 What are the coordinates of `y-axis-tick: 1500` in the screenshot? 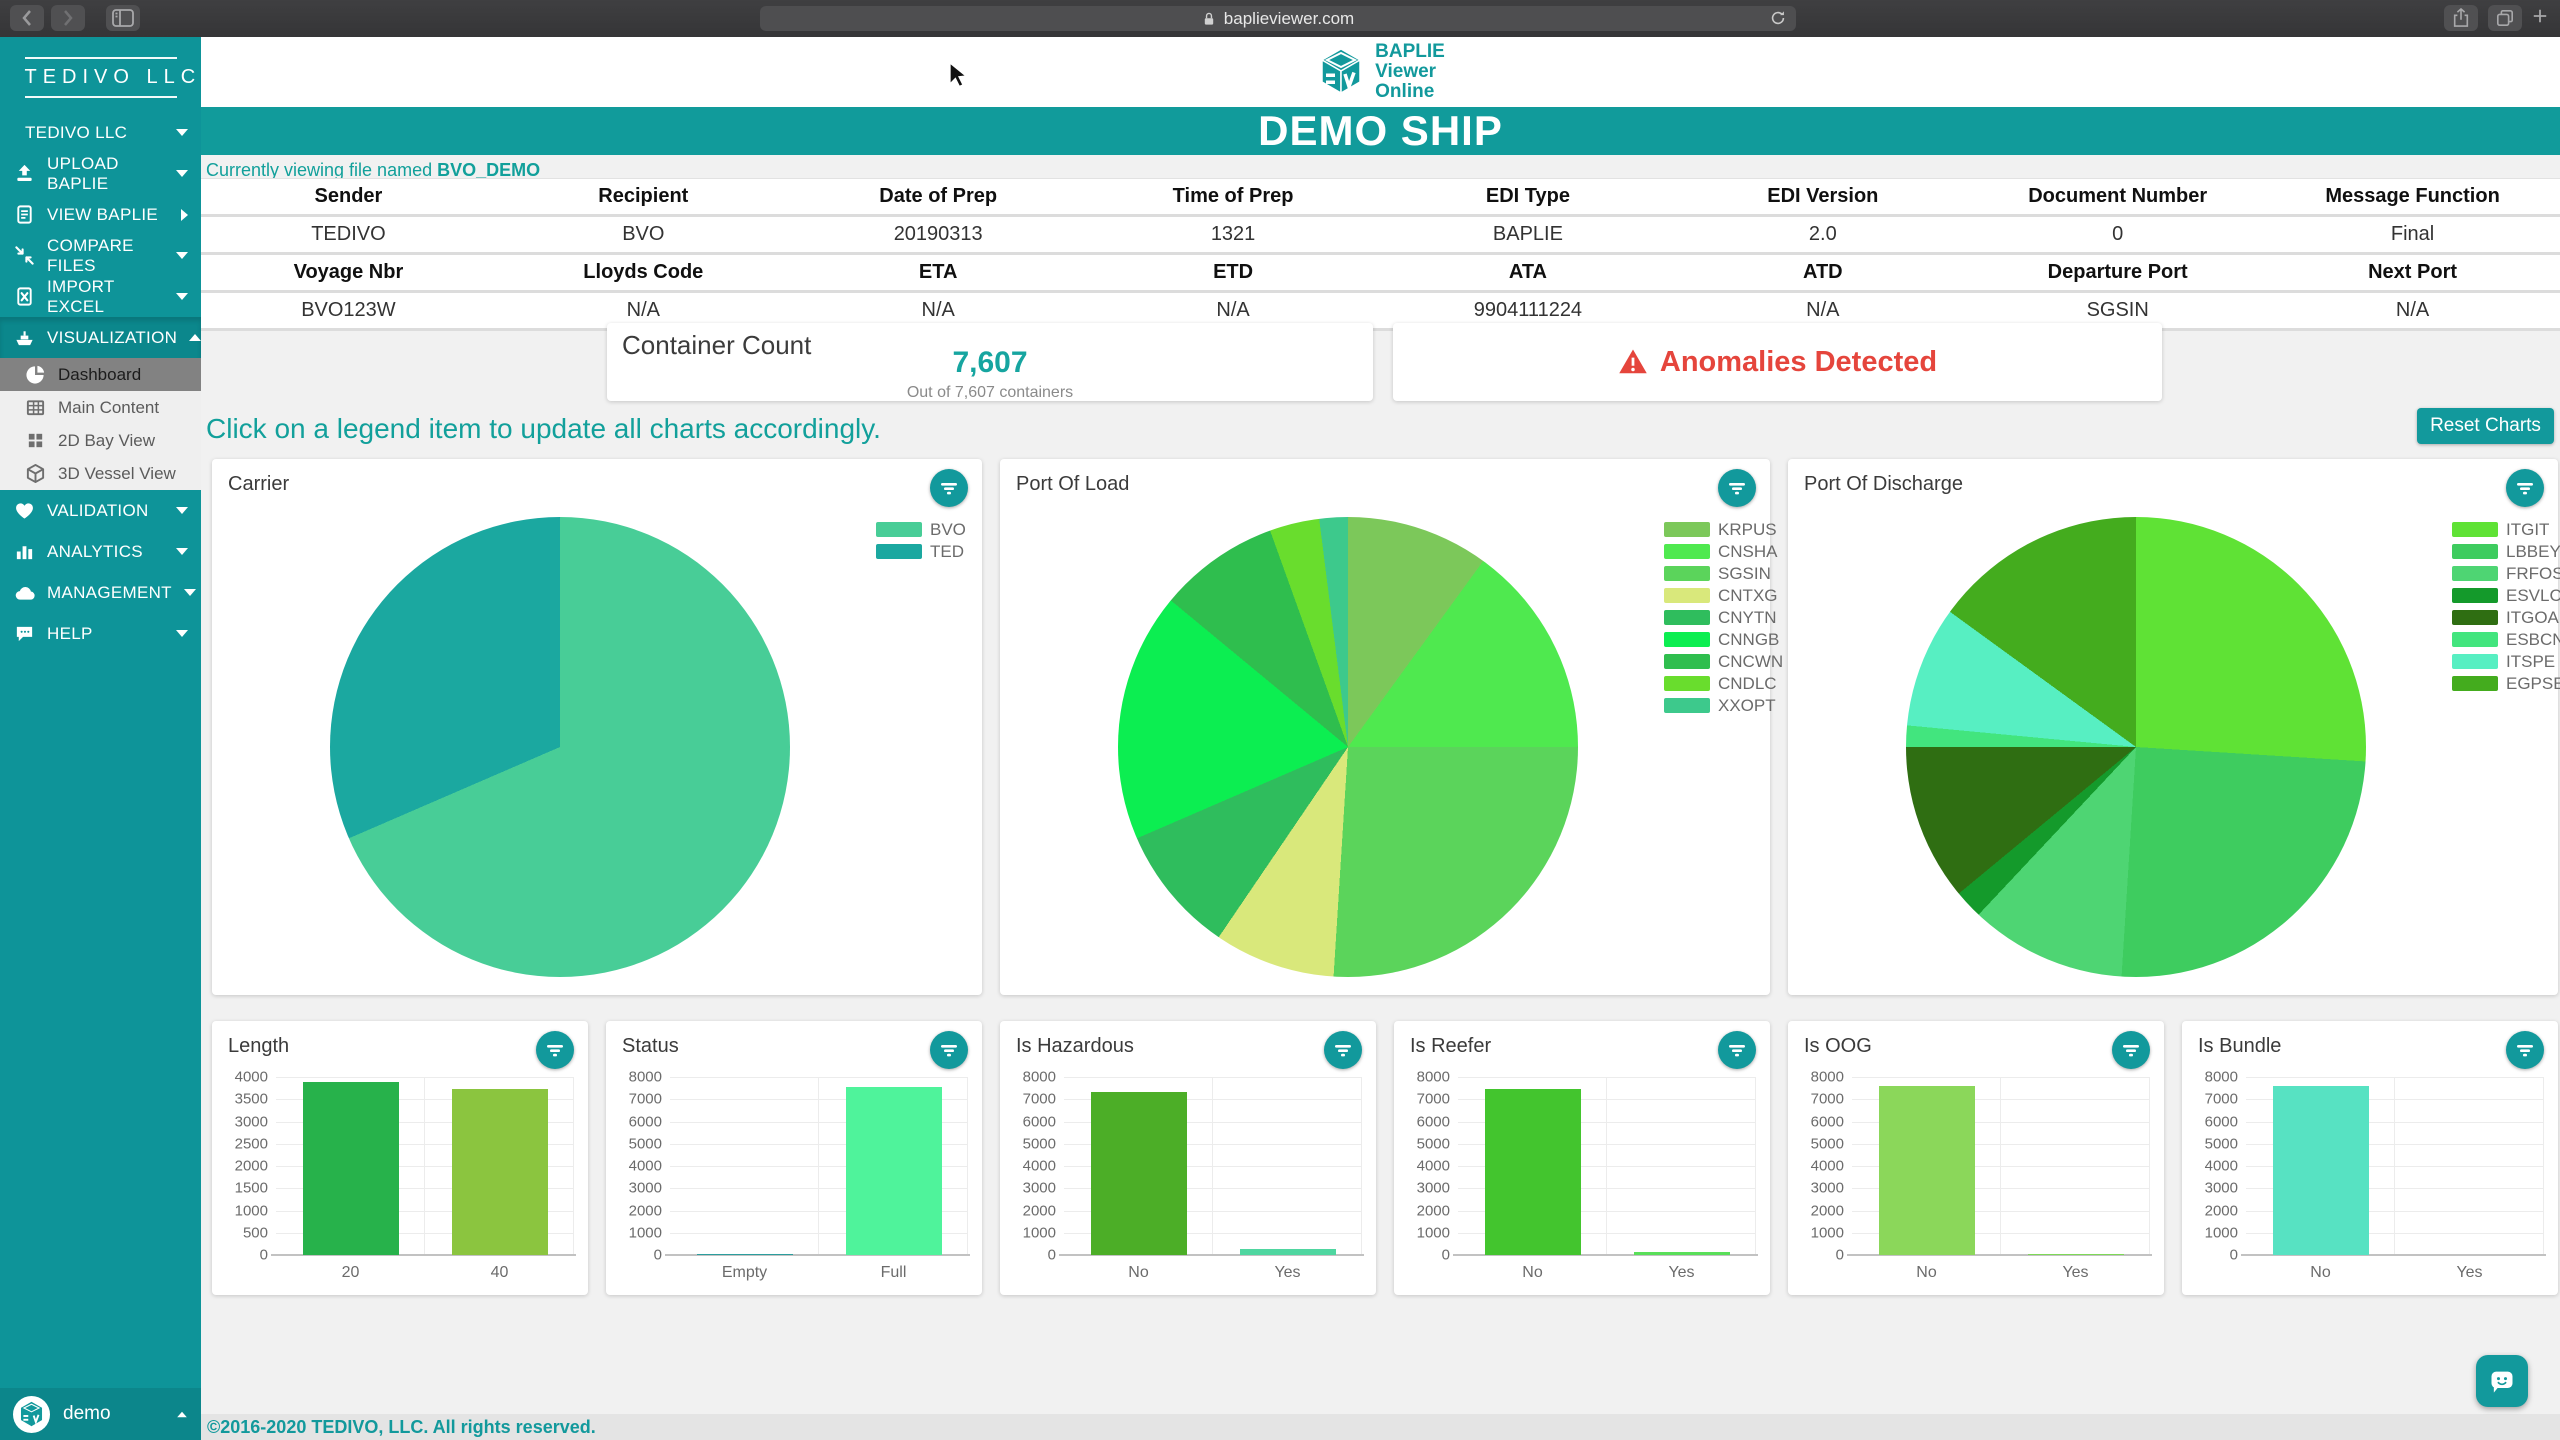 It's located at (251, 1188).